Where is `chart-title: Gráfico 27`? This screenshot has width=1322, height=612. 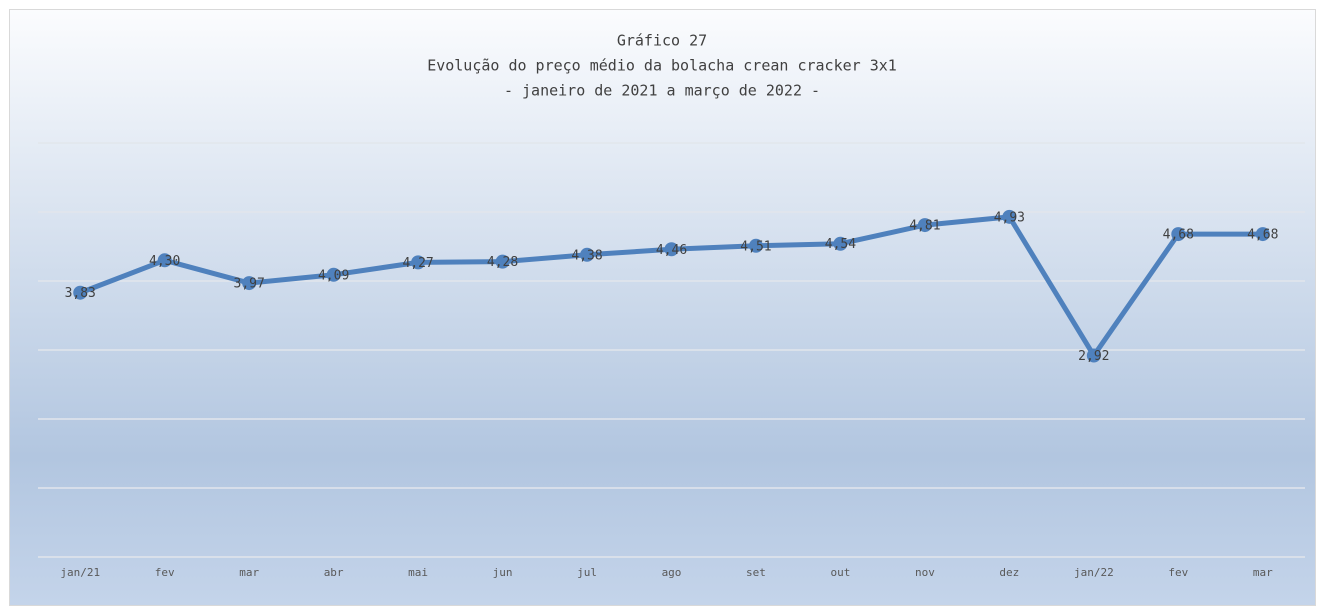
chart-title: Gráfico 27 is located at coordinates (662, 41).